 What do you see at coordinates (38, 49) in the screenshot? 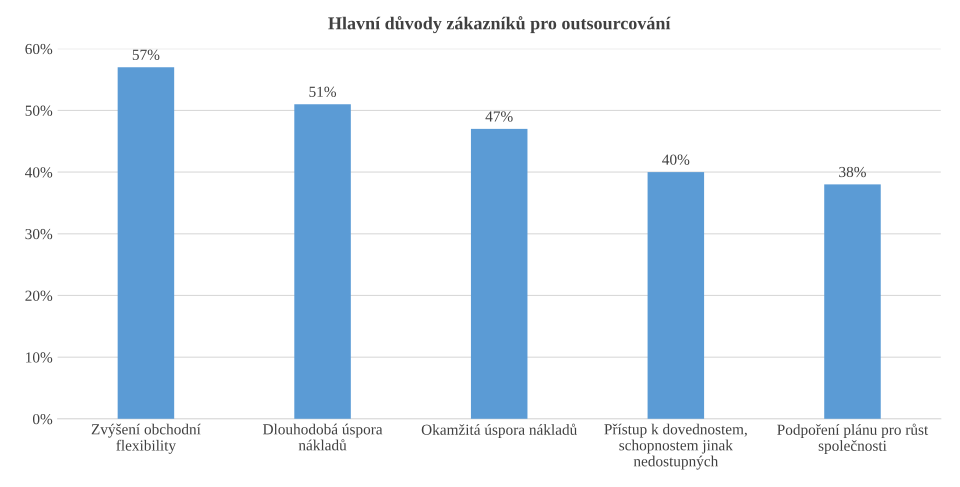
I see `y-tick-label: 60%` at bounding box center [38, 49].